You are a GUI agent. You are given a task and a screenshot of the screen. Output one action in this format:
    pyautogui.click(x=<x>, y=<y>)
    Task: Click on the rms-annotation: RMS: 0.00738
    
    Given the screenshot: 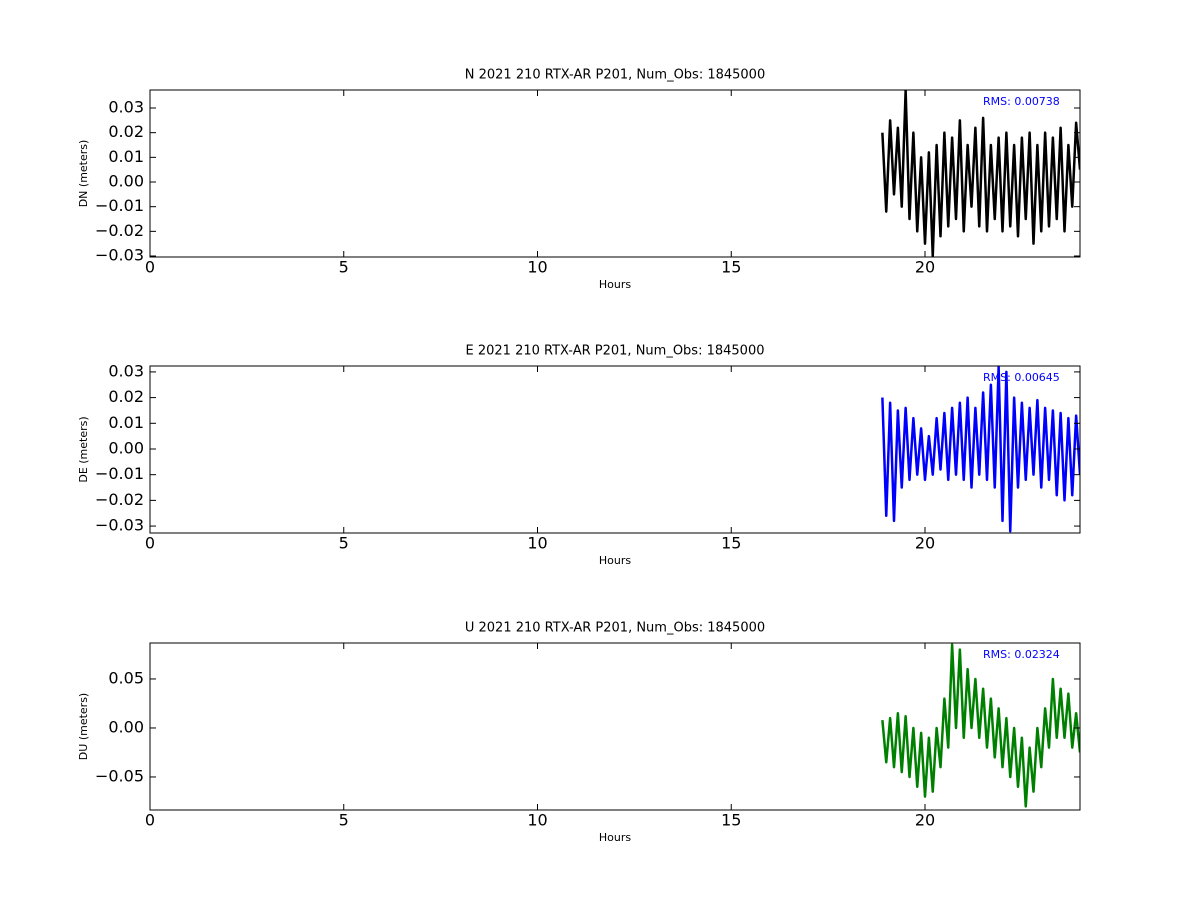 What is the action you would take?
    pyautogui.click(x=1021, y=101)
    